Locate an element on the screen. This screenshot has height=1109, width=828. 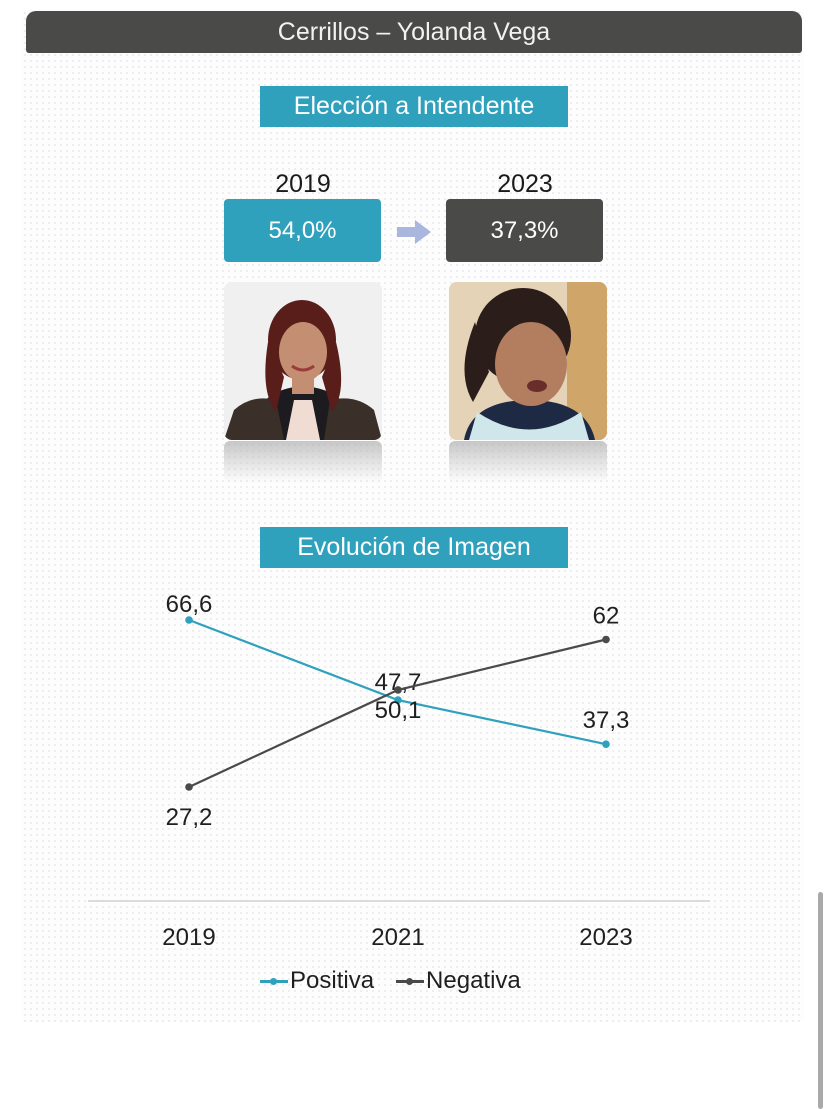
election-section-title: Elección a Intendente is located at coordinates (414, 106).